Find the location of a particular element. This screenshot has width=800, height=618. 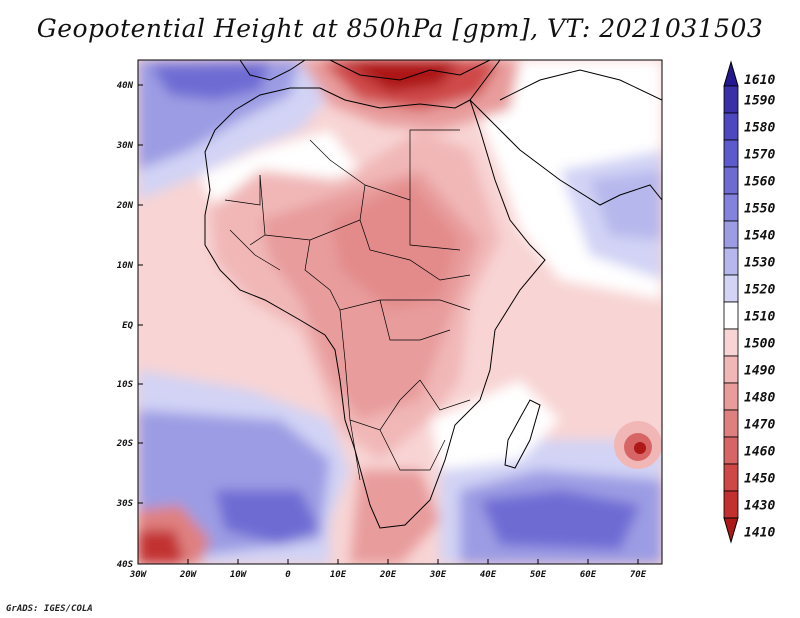

colorbar-label: 1460 is located at coordinates (759, 452).